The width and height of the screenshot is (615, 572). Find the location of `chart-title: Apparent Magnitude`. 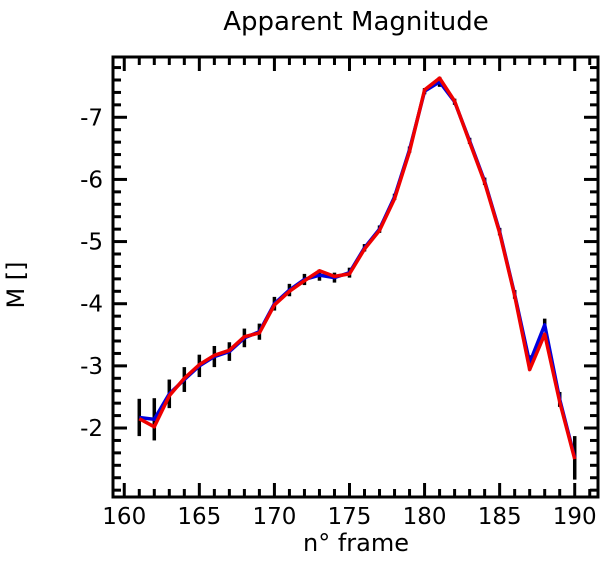

chart-title: Apparent Magnitude is located at coordinates (356, 22).